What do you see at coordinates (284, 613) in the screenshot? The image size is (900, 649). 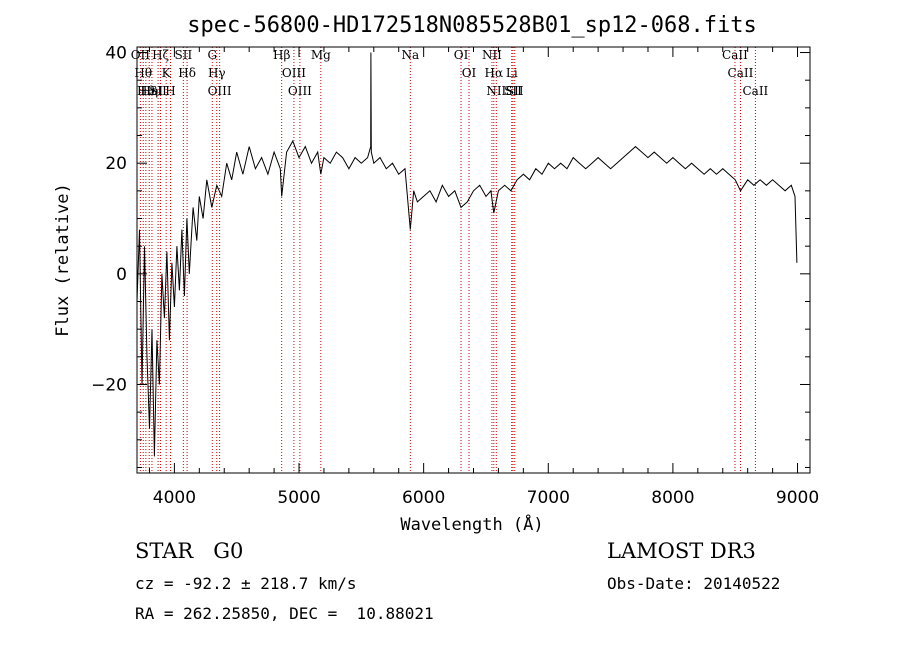 I see `coordinates: RA = 262.25850, DEC = 10.88021` at bounding box center [284, 613].